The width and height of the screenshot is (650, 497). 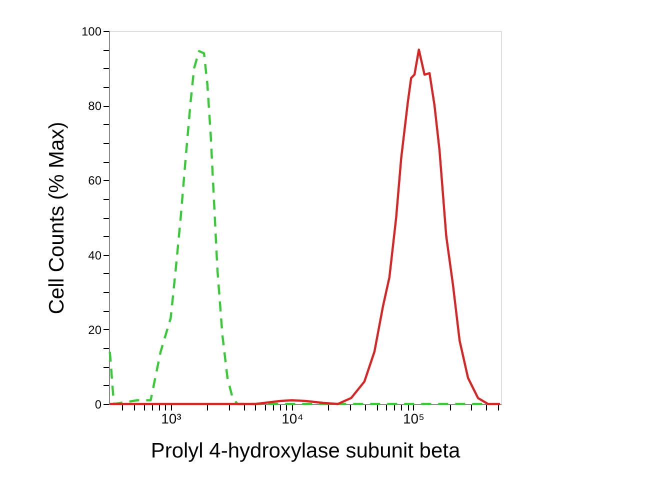 What do you see at coordinates (293, 418) in the screenshot?
I see `x-tick-label: 10⁴` at bounding box center [293, 418].